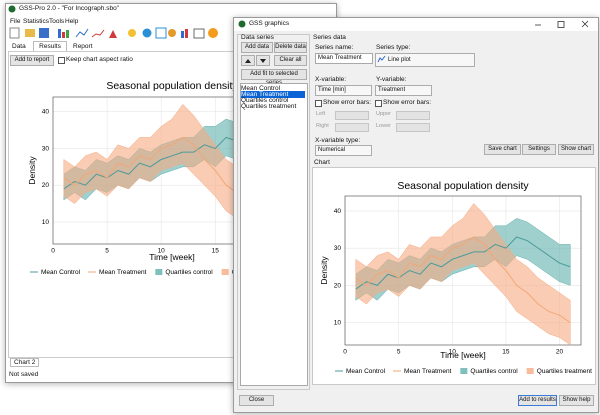 This screenshot has height=415, width=600. Describe the element at coordinates (15, 21) in the screenshot. I see `menu-item: File` at that location.